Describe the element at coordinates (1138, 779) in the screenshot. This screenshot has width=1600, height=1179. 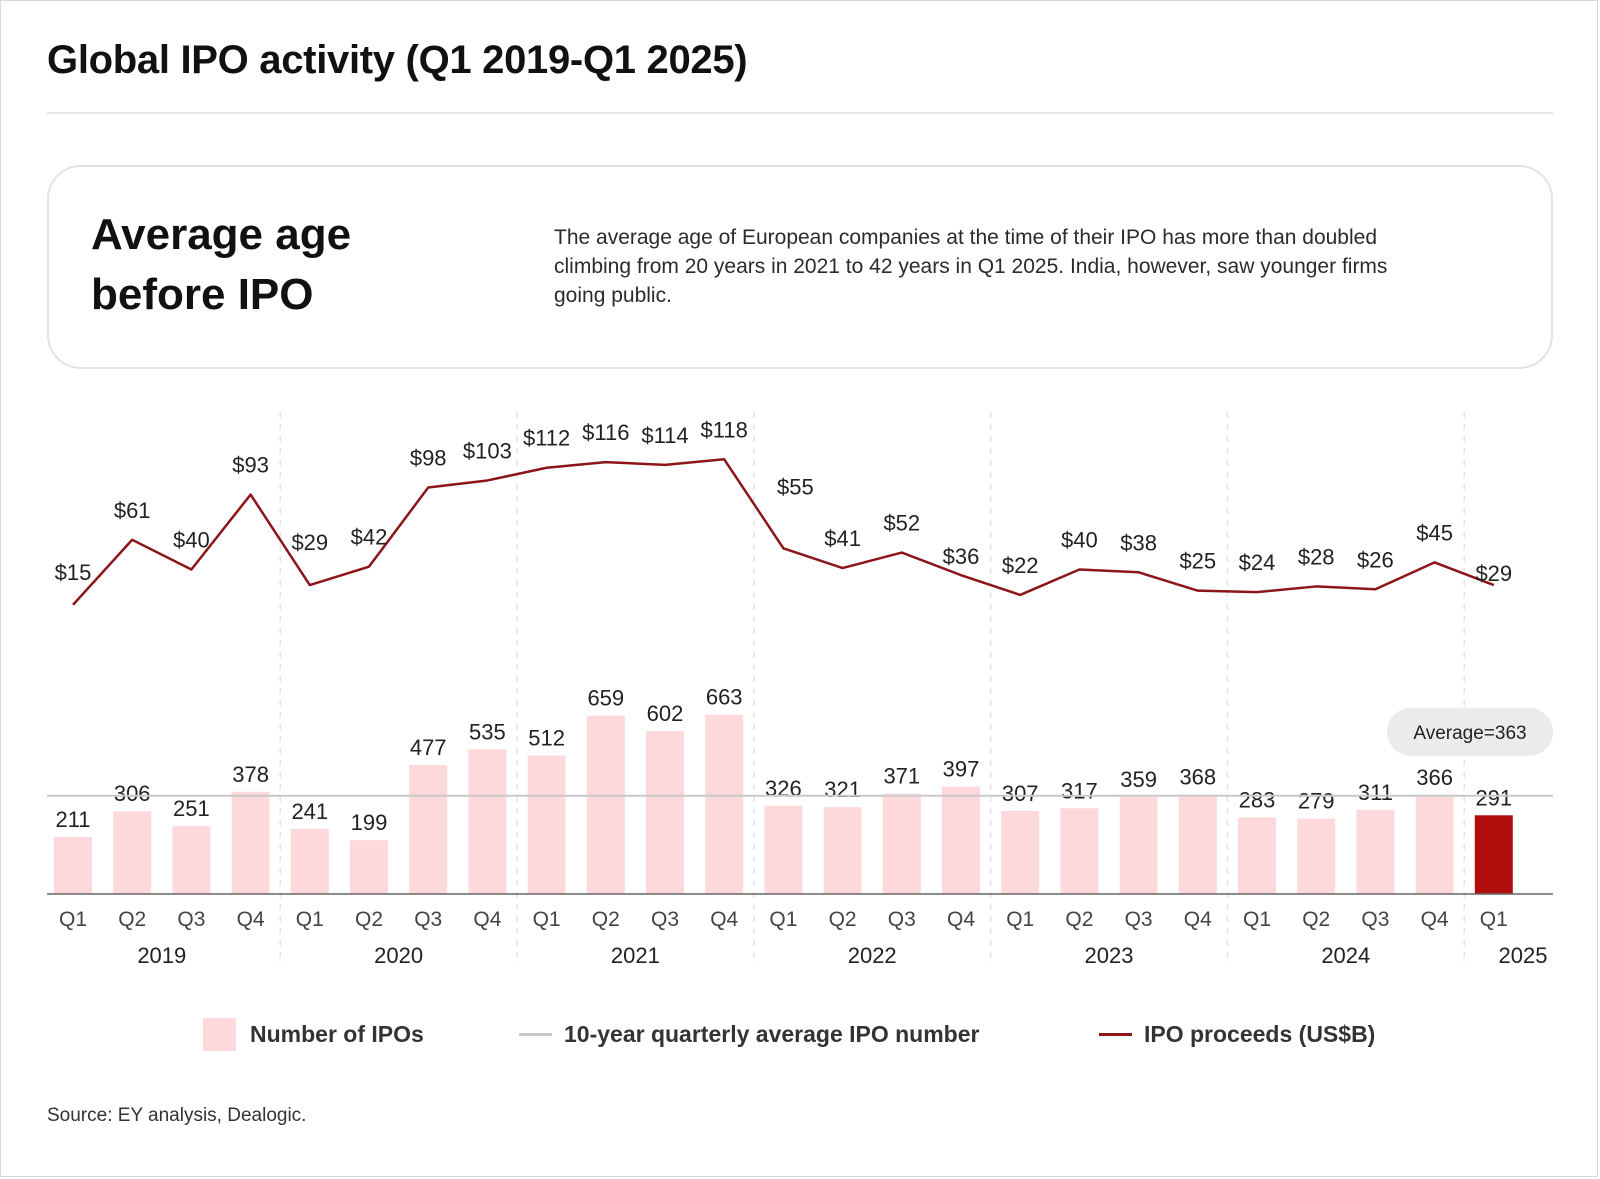
I see `bar-value-label: 359` at that location.